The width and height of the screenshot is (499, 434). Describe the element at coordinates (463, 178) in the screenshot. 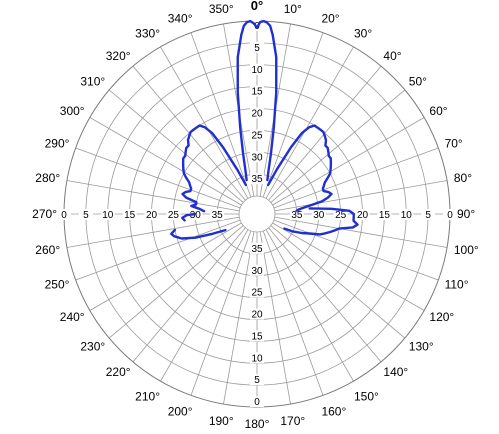

I see `angle-tick-label-80: 80°` at that location.